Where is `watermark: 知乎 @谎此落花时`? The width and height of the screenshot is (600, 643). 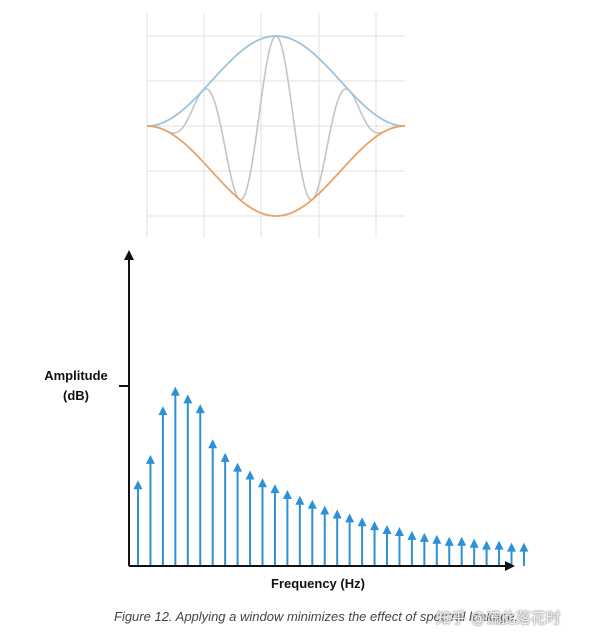 watermark: 知乎 @谎此落花时 is located at coordinates (498, 618).